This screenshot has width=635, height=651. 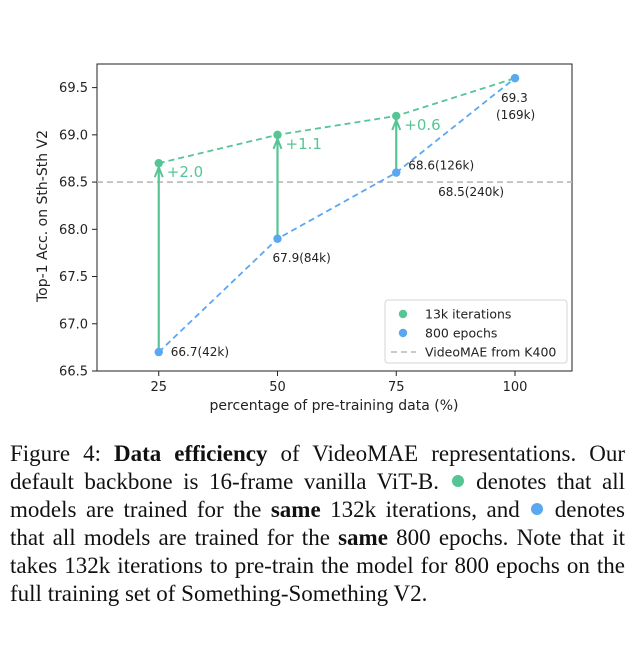 What do you see at coordinates (190, 453) in the screenshot?
I see `caption-bold-title: Data efficiency` at bounding box center [190, 453].